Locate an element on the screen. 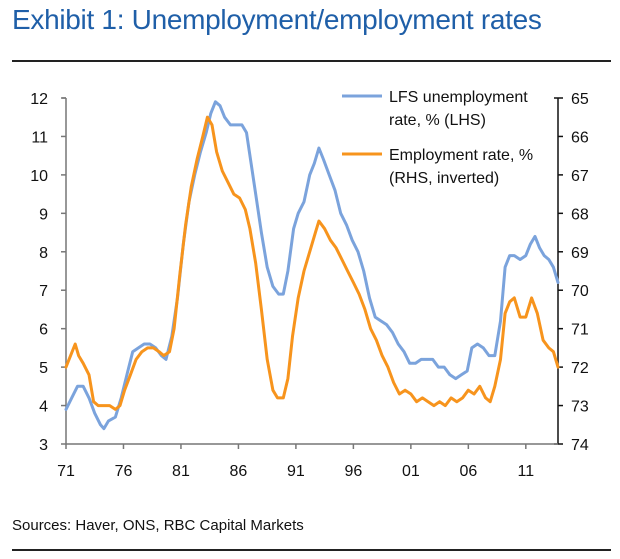 The height and width of the screenshot is (559, 620). right-axis-tick-label: 69 is located at coordinates (580, 253).